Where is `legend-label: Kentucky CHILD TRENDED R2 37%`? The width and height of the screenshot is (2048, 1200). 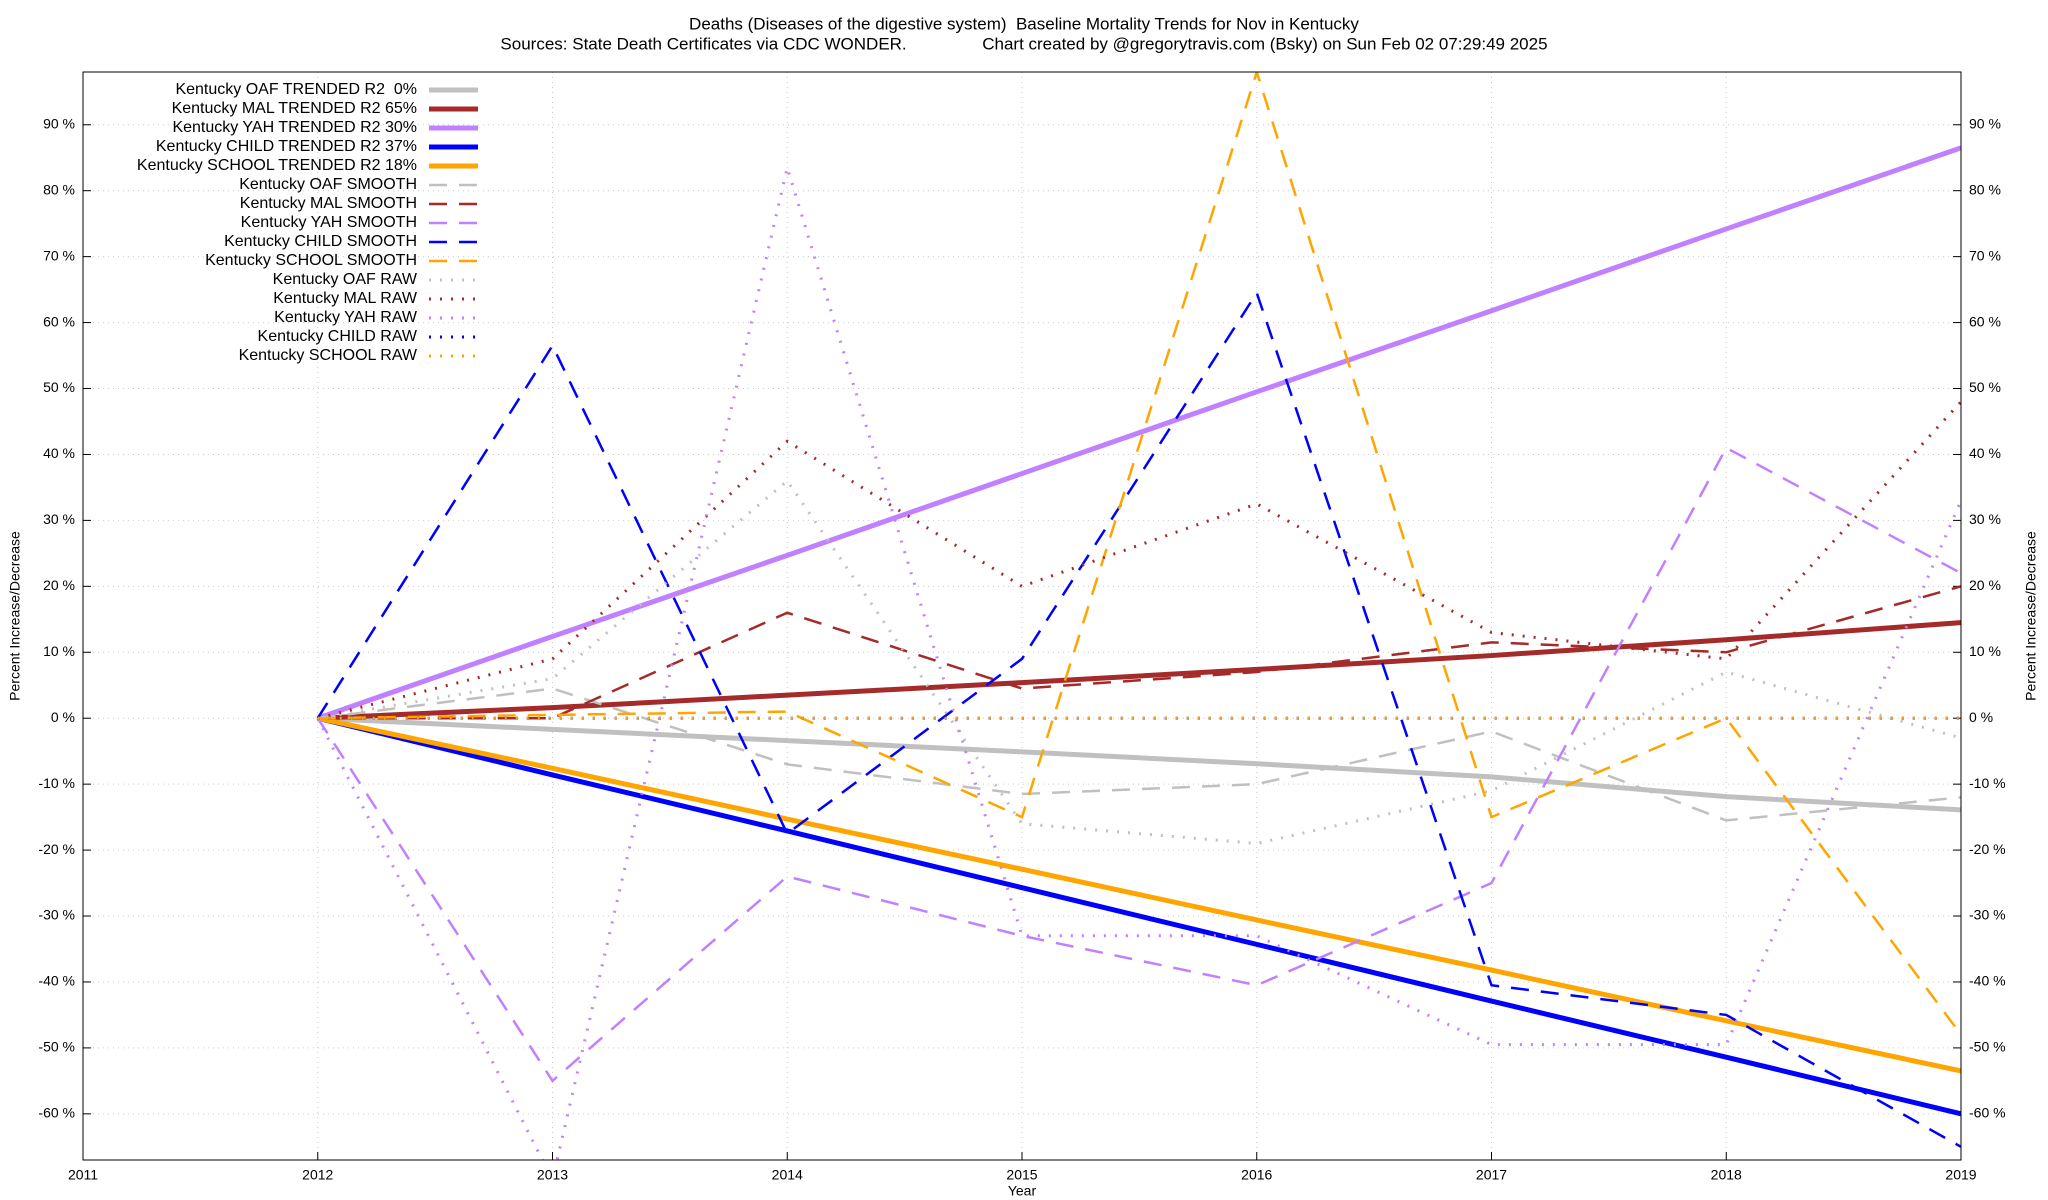
legend-label: Kentucky CHILD TRENDED R2 37% is located at coordinates (286, 146).